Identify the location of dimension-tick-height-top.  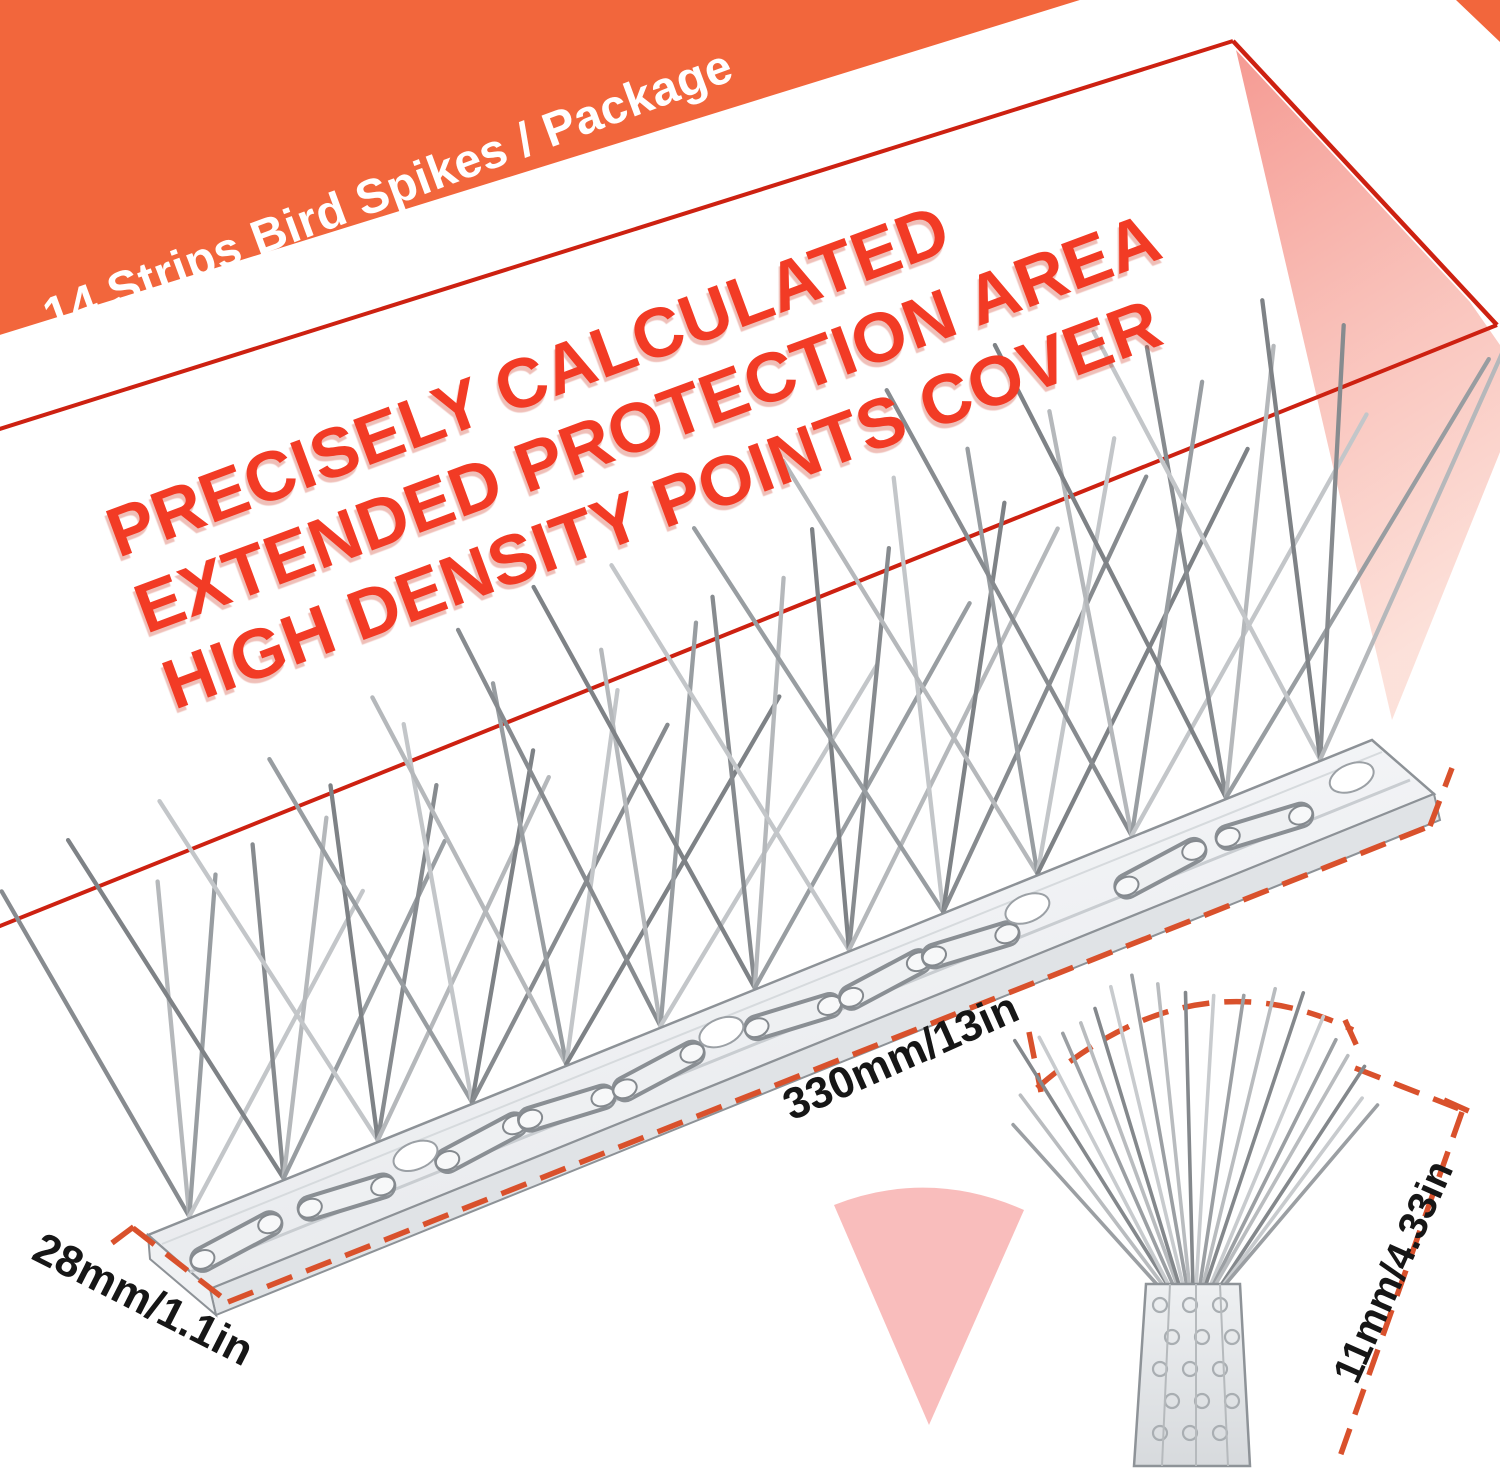
(1462, 1108).